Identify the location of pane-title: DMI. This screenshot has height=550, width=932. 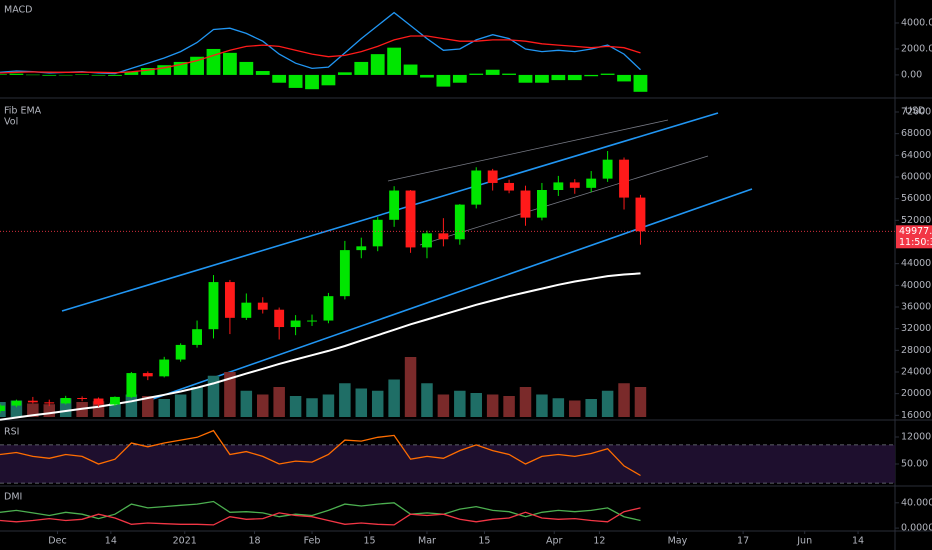
(13, 497).